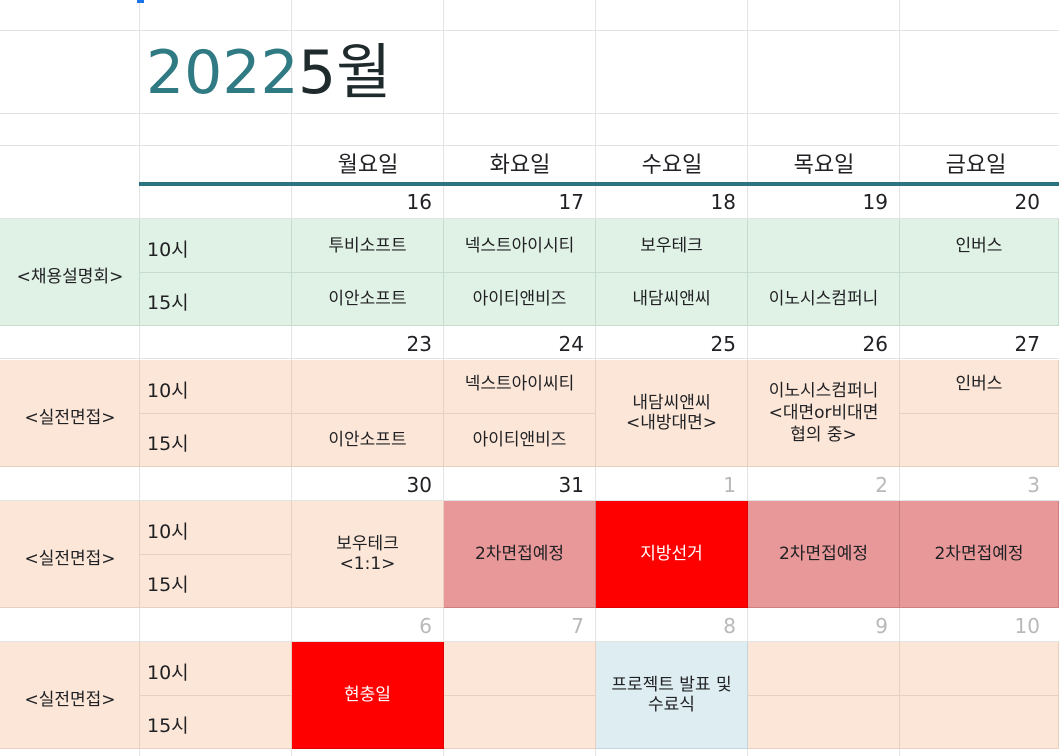 The width and height of the screenshot is (1059, 756). What do you see at coordinates (571, 202) in the screenshot?
I see `date-number: 17` at bounding box center [571, 202].